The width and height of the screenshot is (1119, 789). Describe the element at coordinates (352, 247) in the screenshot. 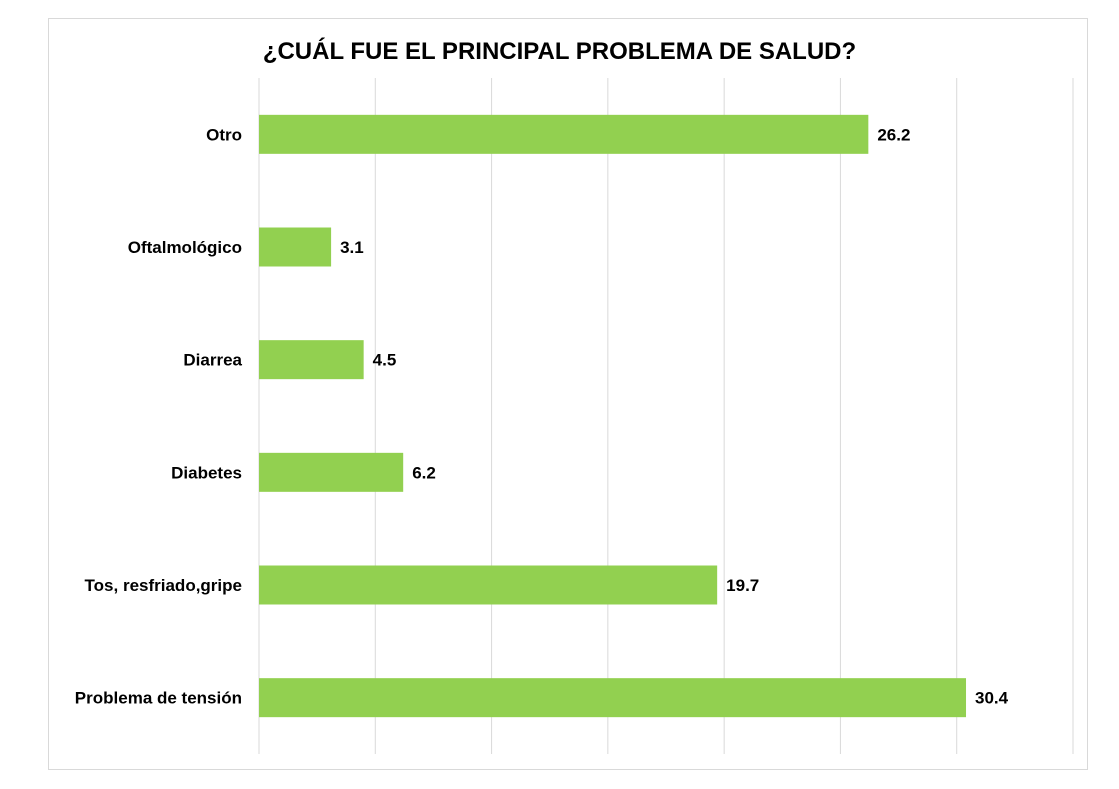

I see `data-label: 3.1` at that location.